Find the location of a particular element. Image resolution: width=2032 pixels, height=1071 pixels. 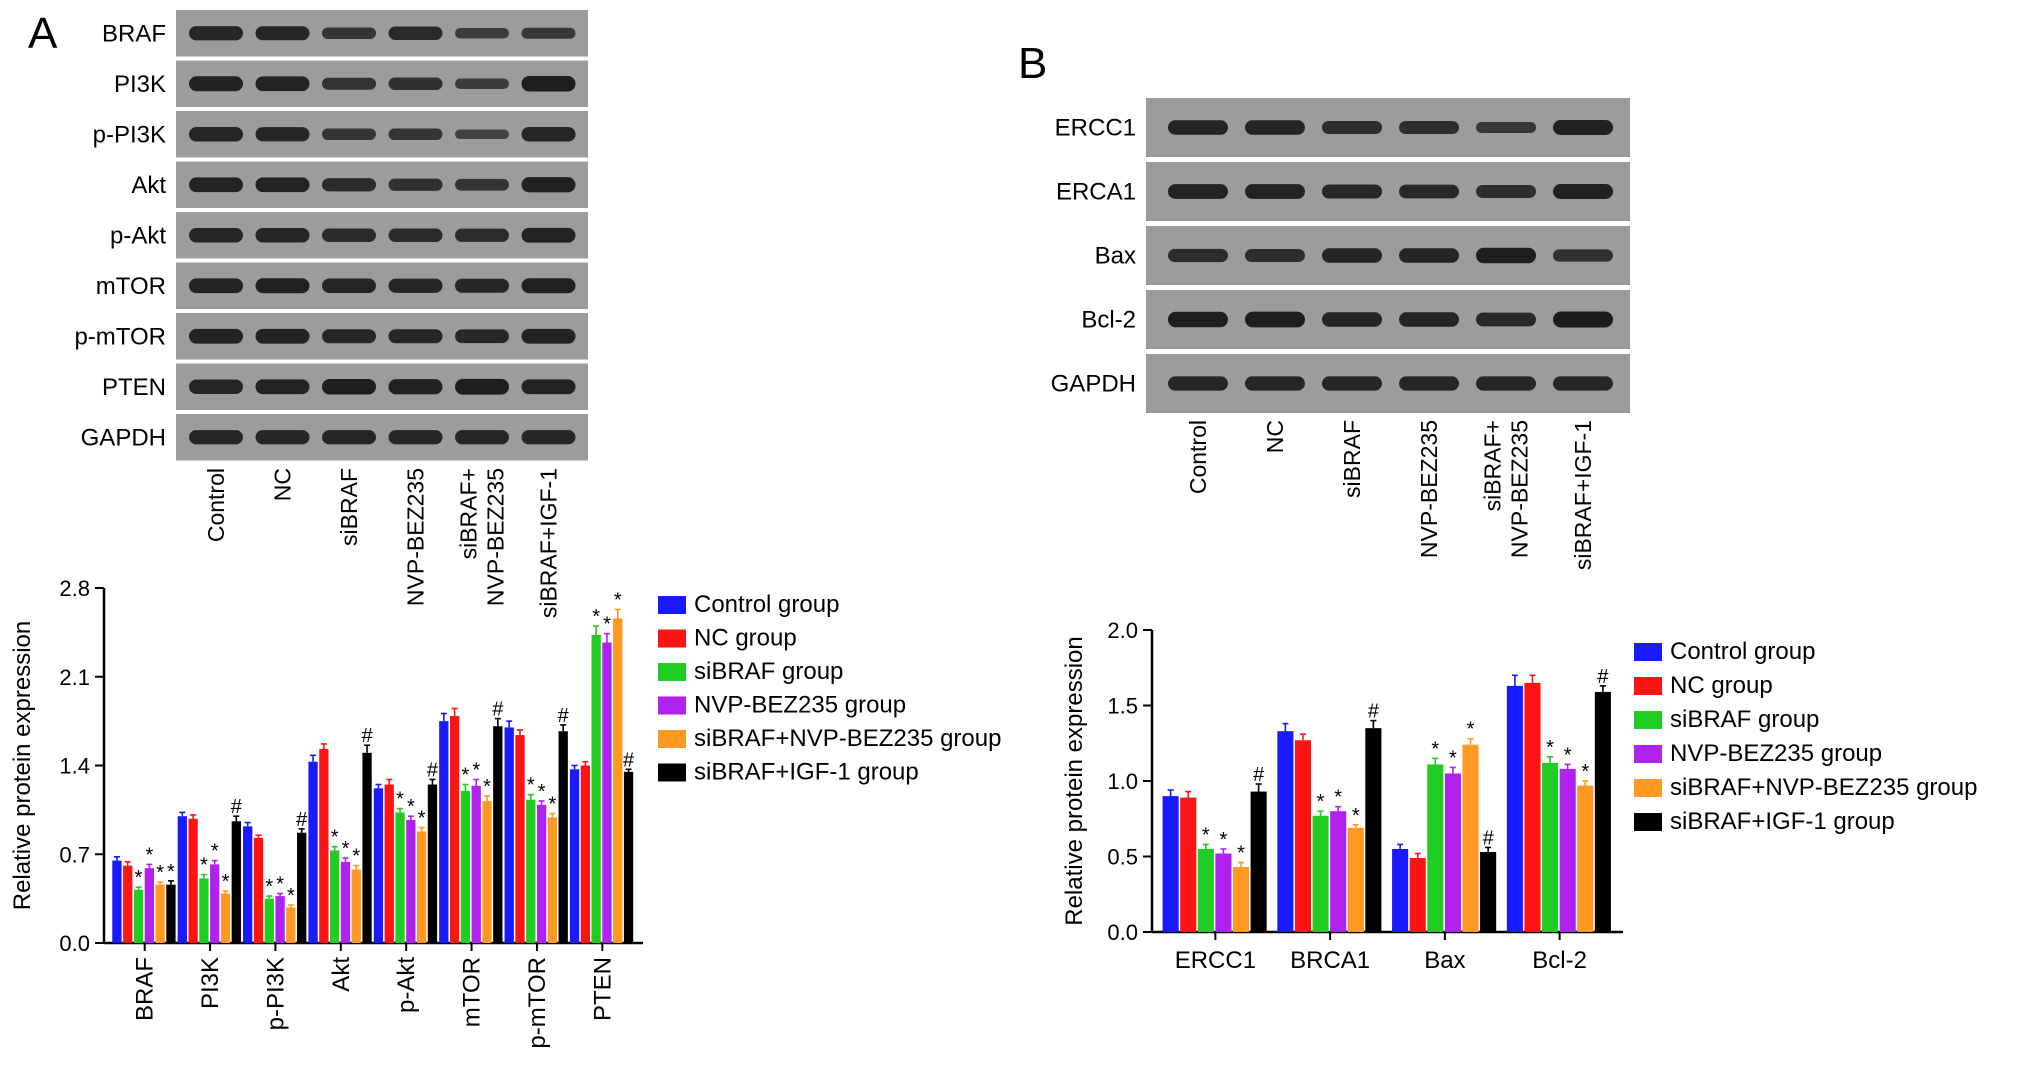

lane-label-group: siBRAF+ NVP-BEZ235 is located at coordinates (482, 537).